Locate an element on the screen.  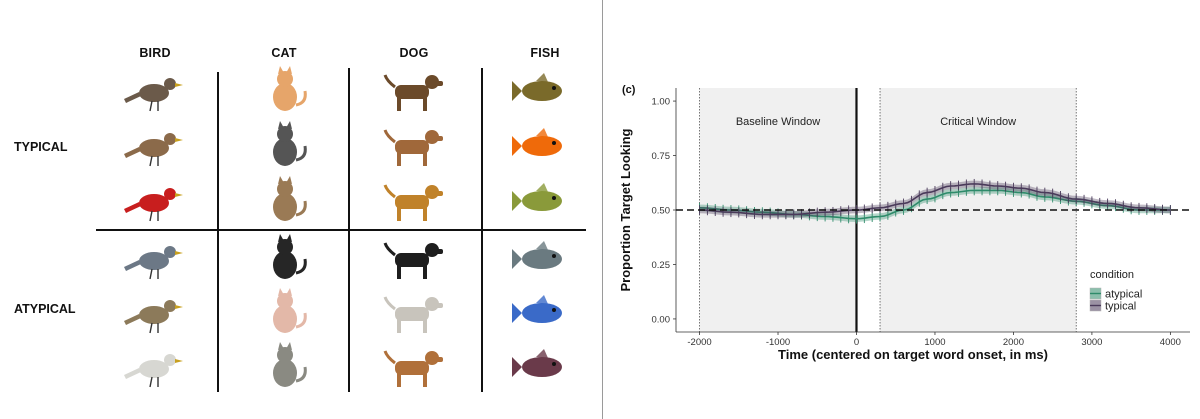
x-tick-label-6: 4000 is located at coordinates (1170, 342).